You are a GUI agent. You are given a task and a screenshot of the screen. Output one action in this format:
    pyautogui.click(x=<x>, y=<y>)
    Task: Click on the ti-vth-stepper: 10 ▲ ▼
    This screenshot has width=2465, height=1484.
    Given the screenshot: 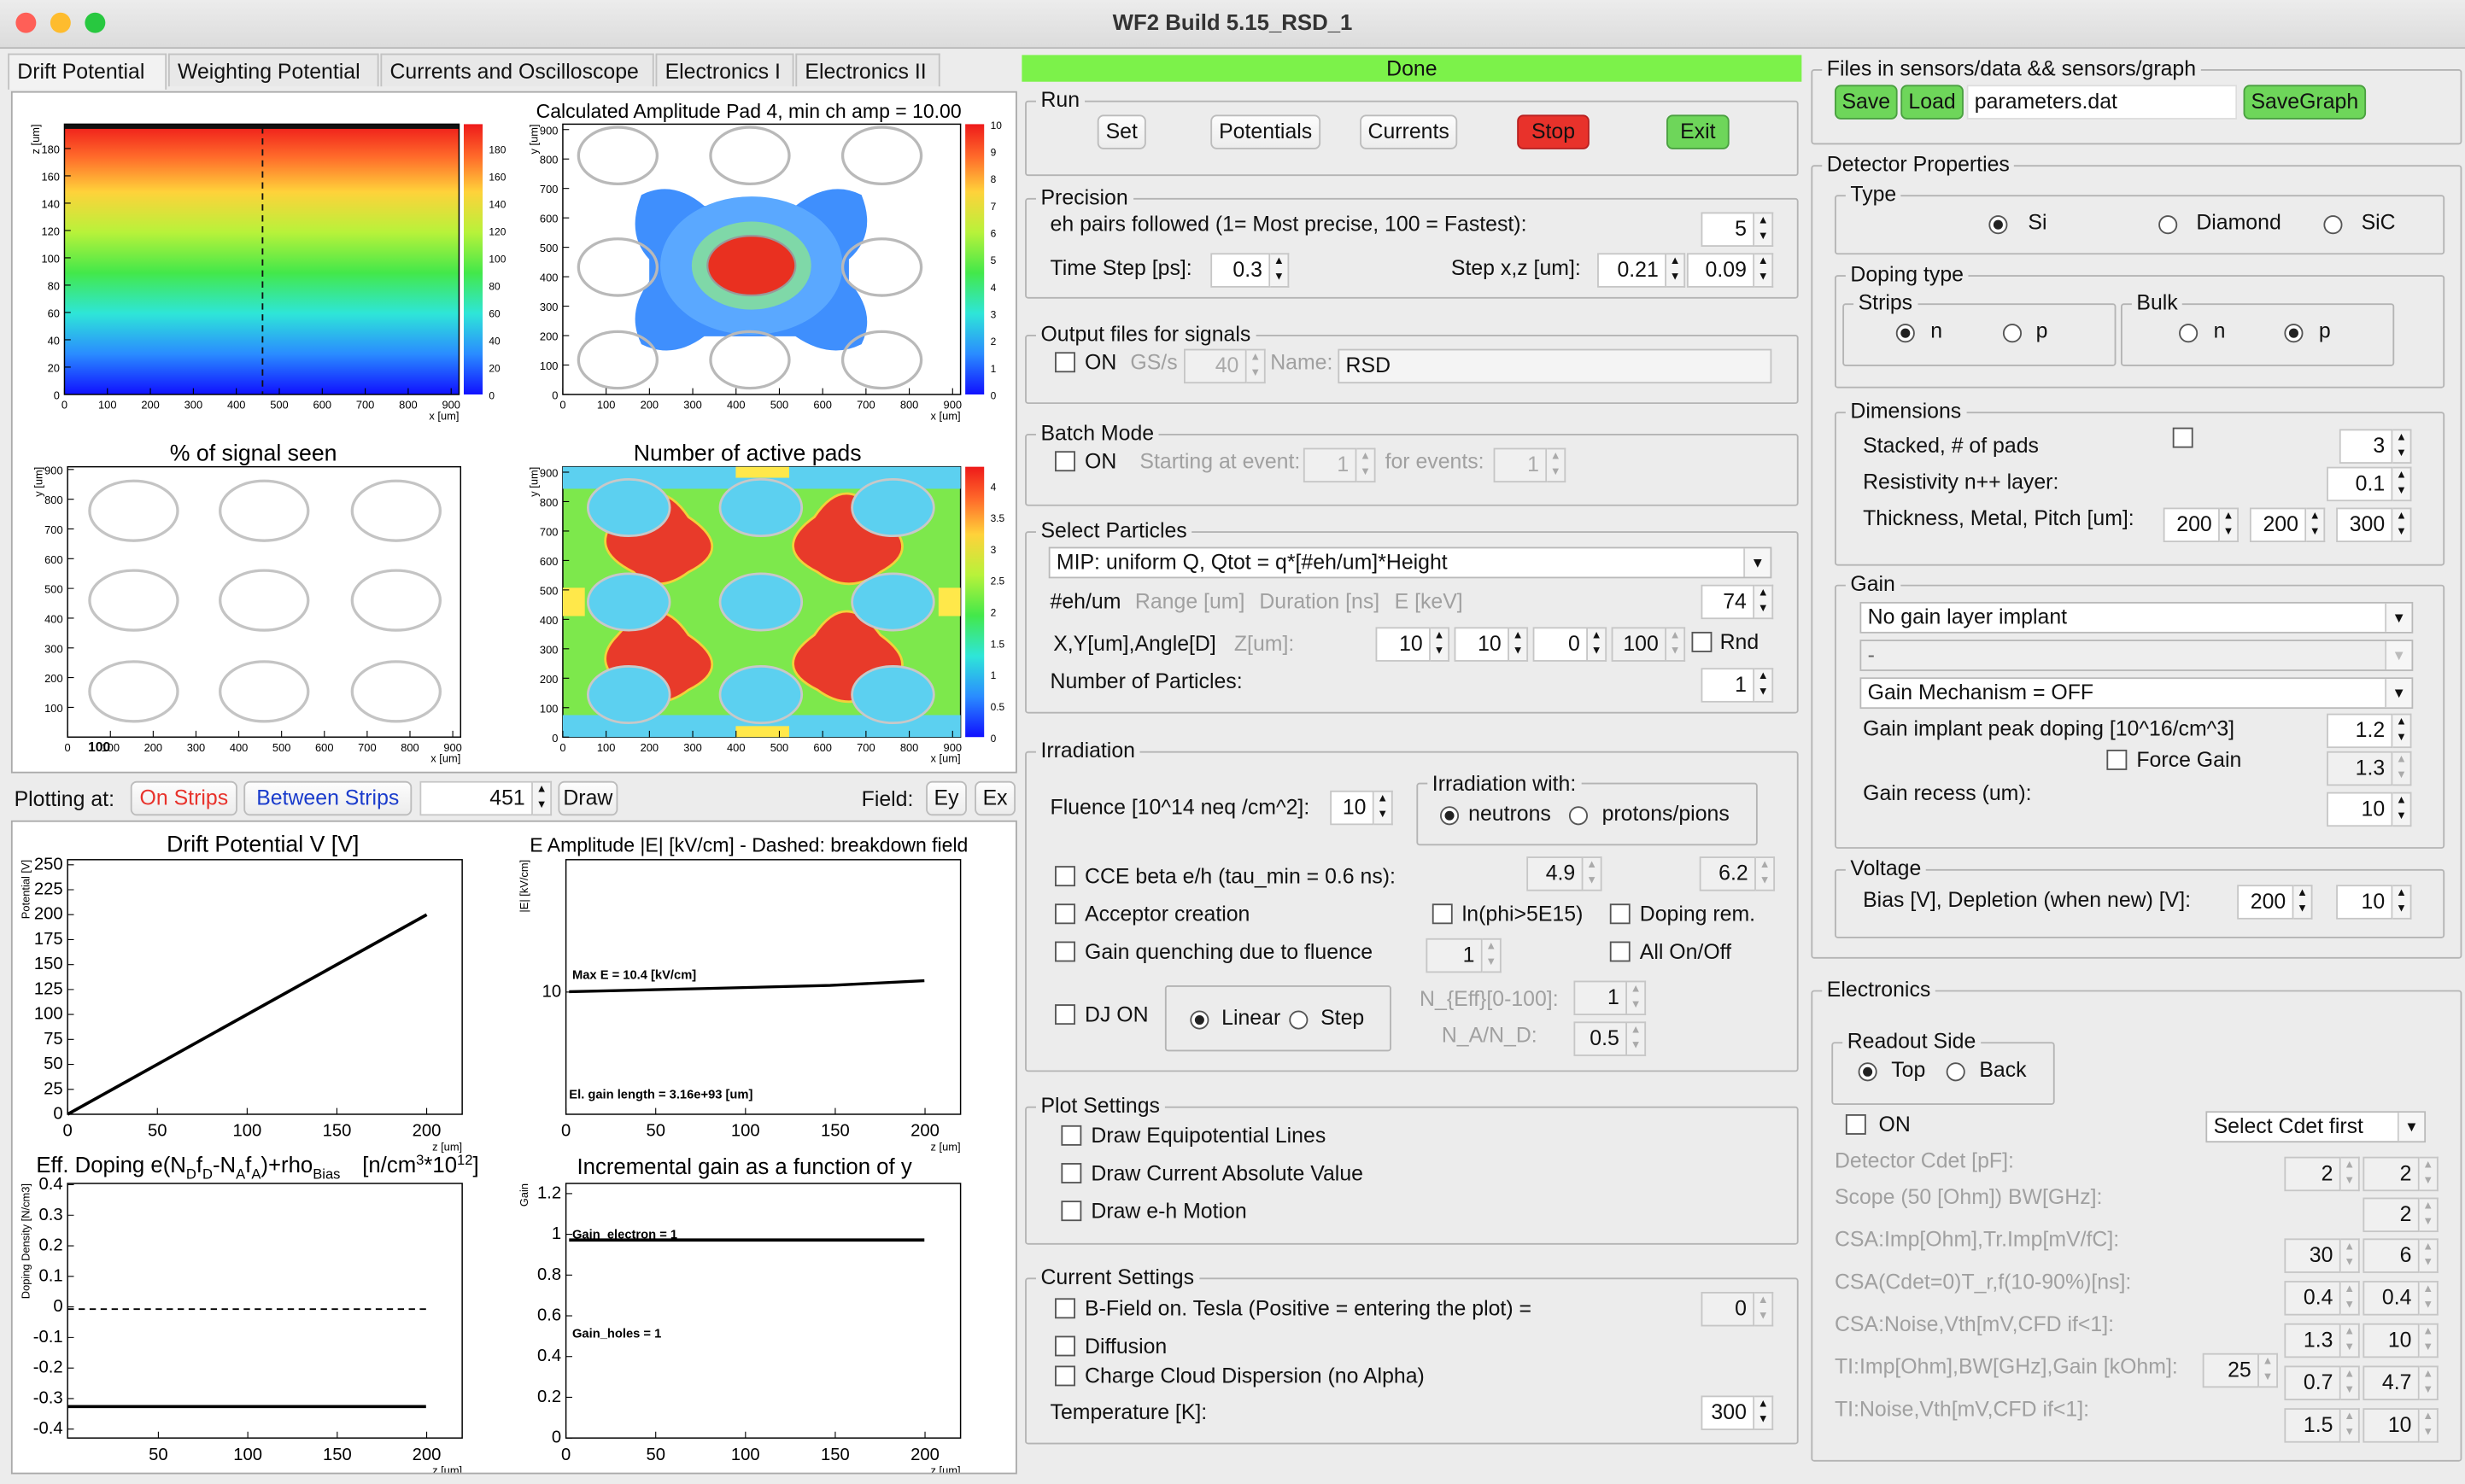 What is the action you would take?
    pyautogui.click(x=2401, y=1426)
    